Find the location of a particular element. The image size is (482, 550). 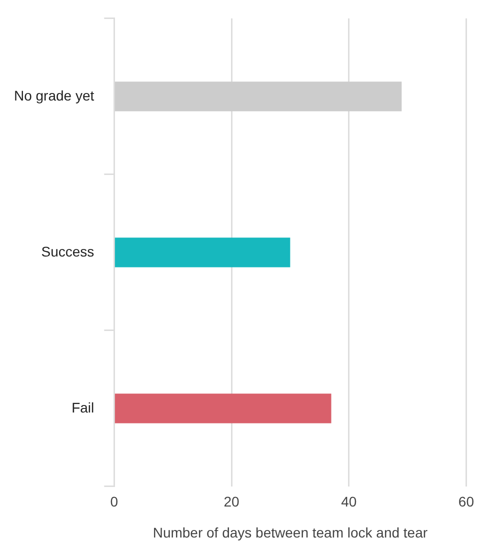

x-tick-label: 20 is located at coordinates (232, 502).